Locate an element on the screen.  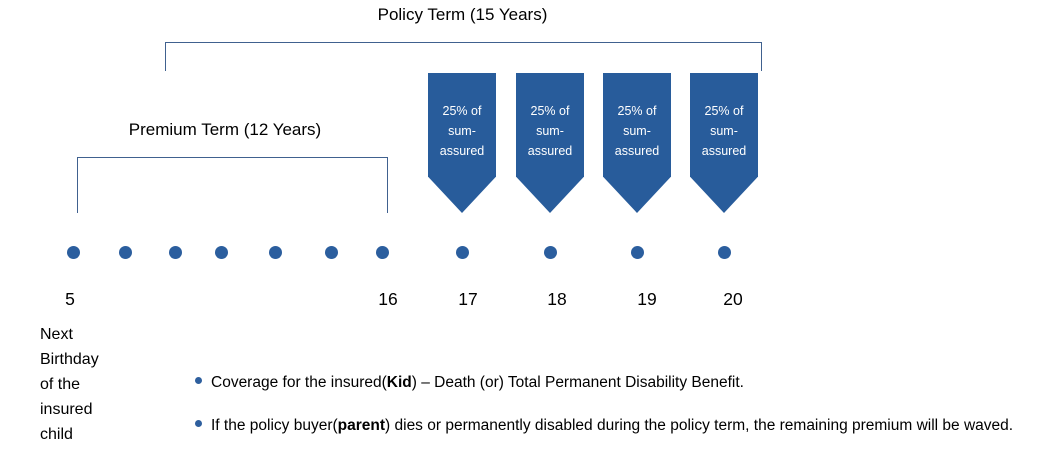
policy-term-label: Policy Term (15 Years) is located at coordinates (462, 14).